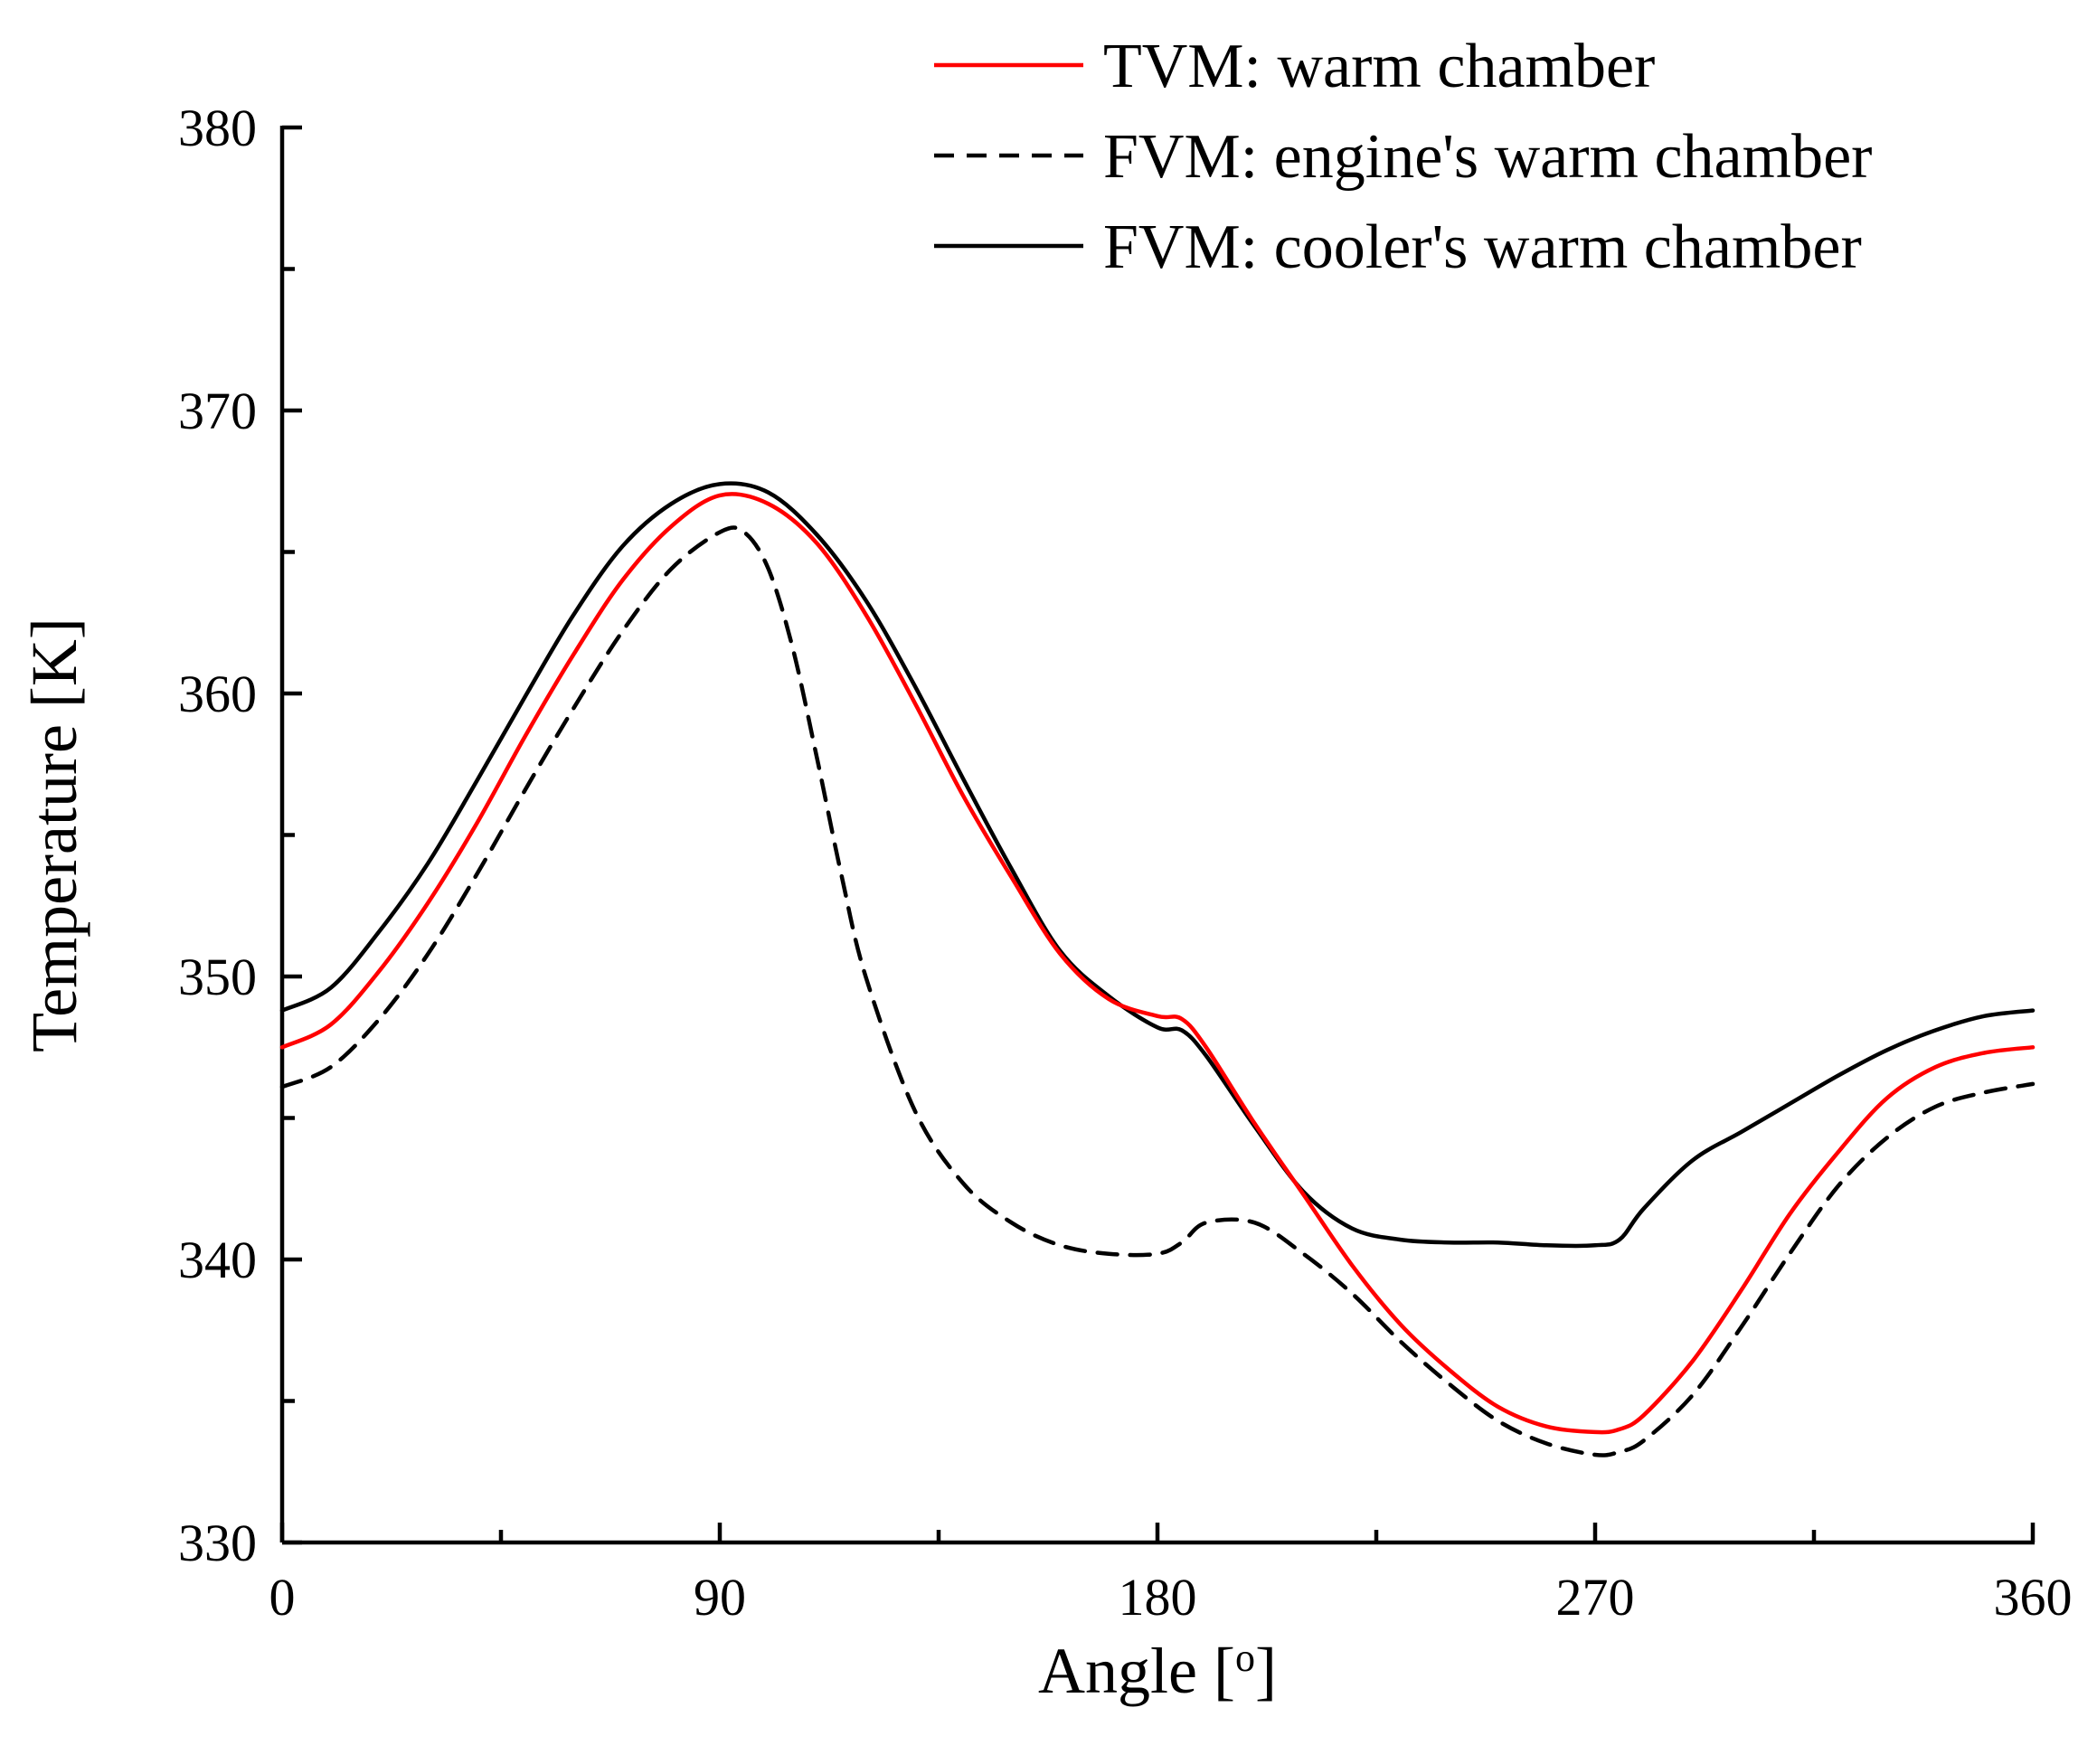 This screenshot has width=2097, height=1764. Describe the element at coordinates (217, 1543) in the screenshot. I see `y-tick-label: 330` at that location.